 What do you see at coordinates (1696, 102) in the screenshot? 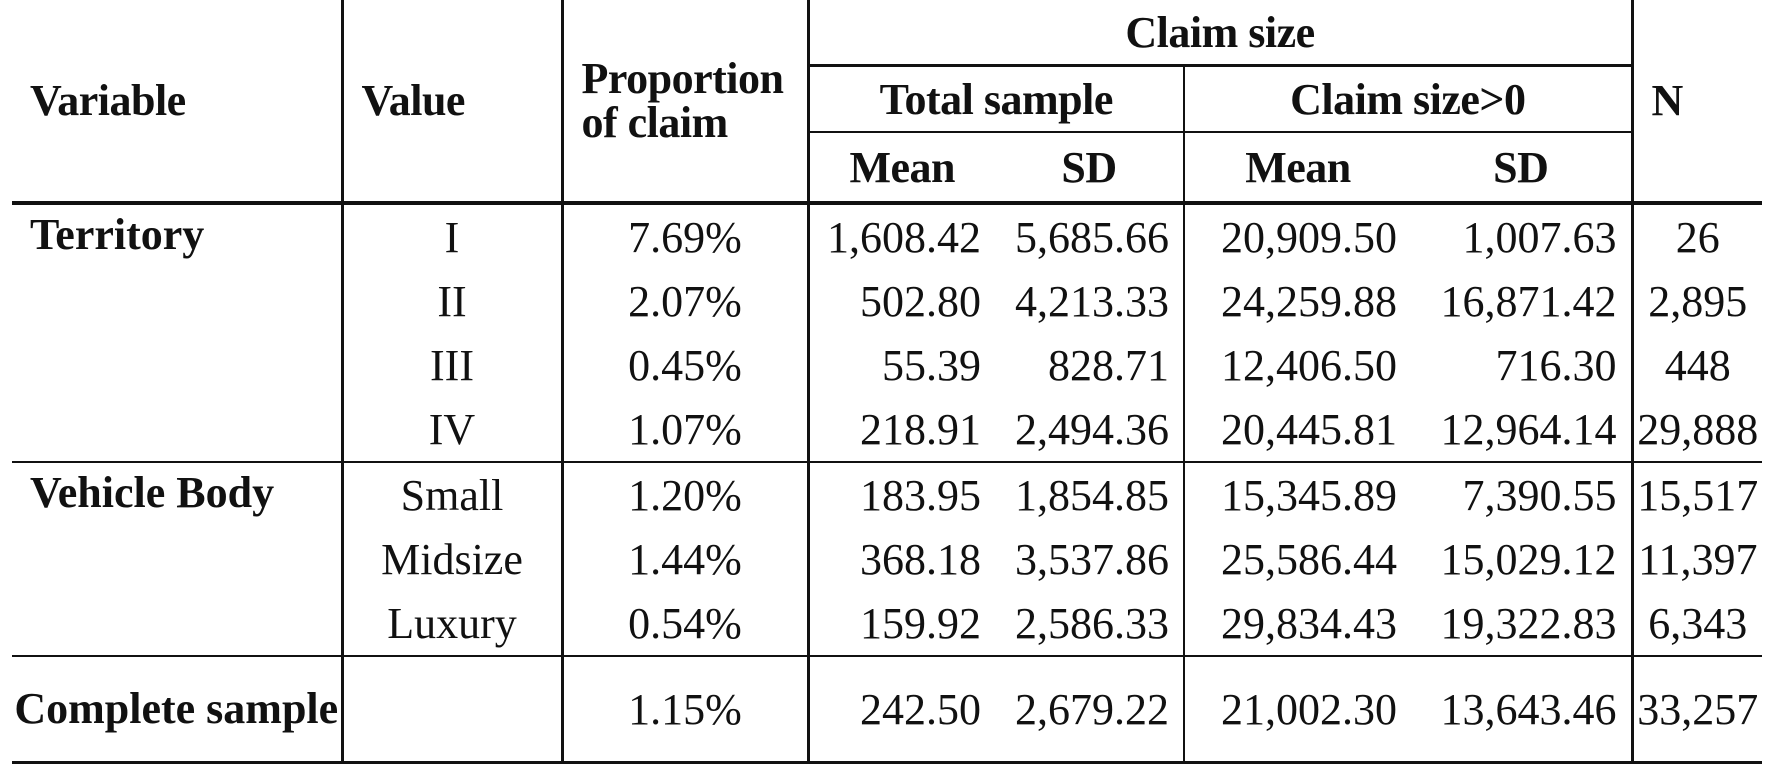
I see `header-n: N` at bounding box center [1696, 102].